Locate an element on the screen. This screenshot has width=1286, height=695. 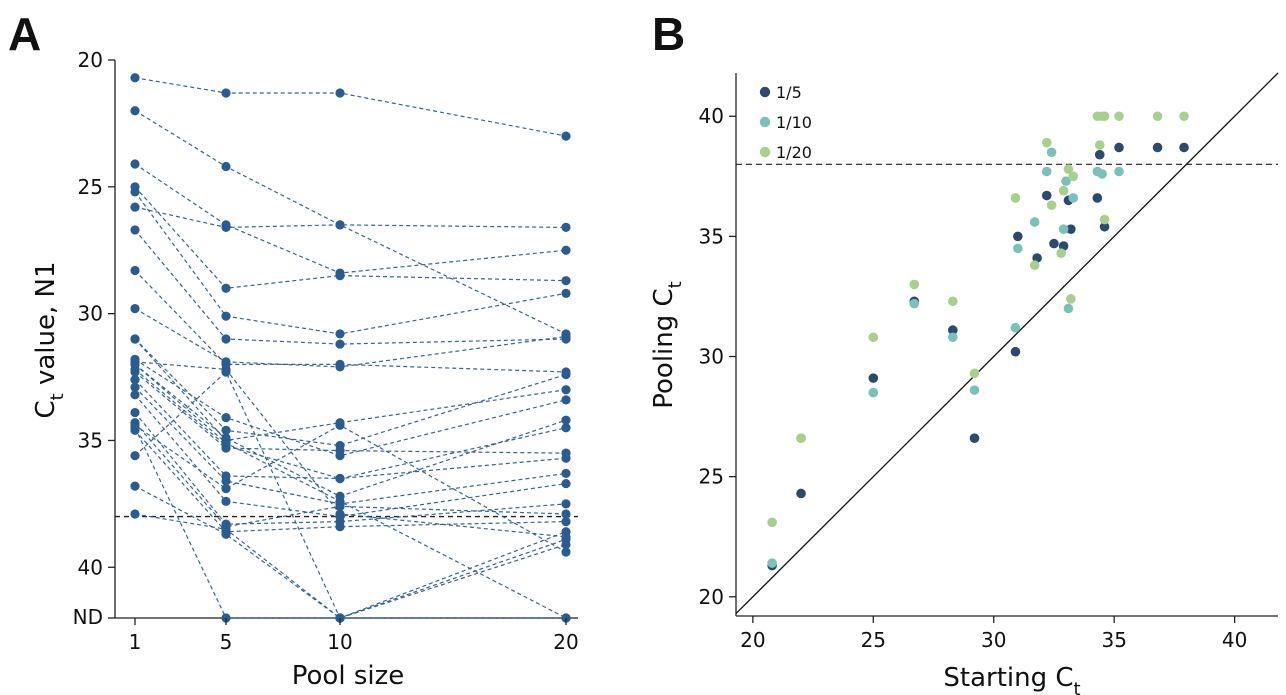
panel-b-legend-label: 1/20 is located at coordinates (794, 152).